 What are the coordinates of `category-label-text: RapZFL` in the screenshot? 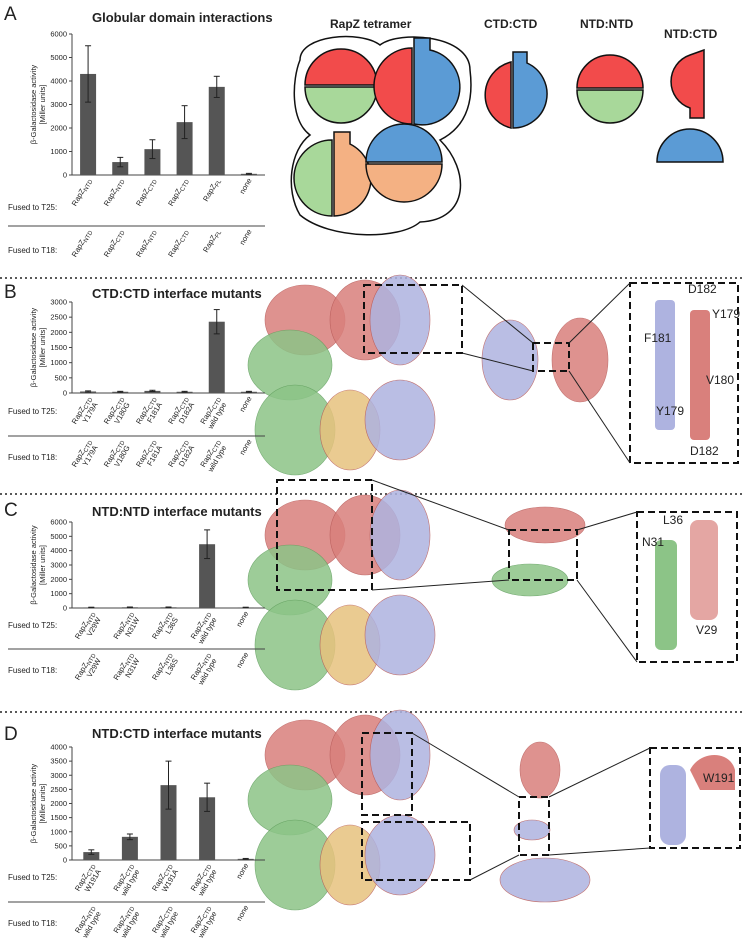 It's located at (212, 241).